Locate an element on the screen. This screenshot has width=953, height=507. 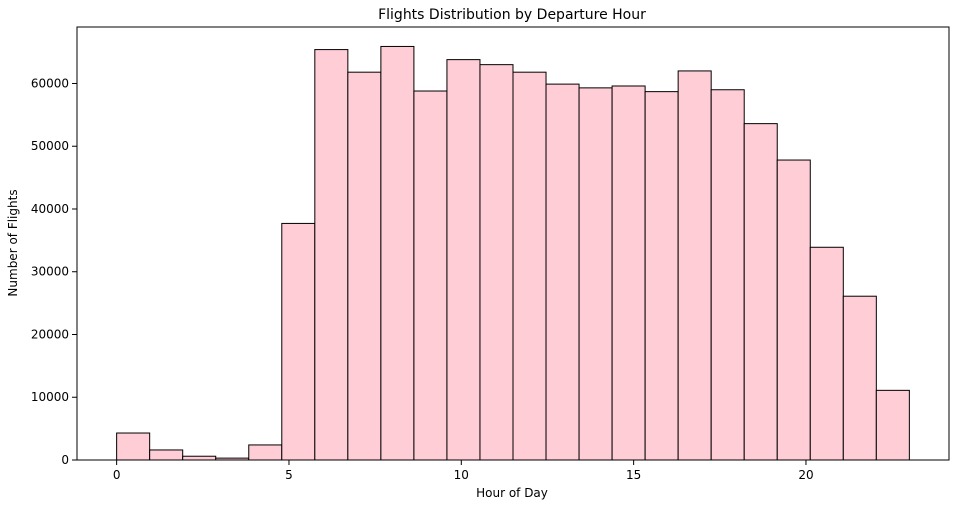
chart-title: Flights Distribution by Departure Hour is located at coordinates (512, 15).